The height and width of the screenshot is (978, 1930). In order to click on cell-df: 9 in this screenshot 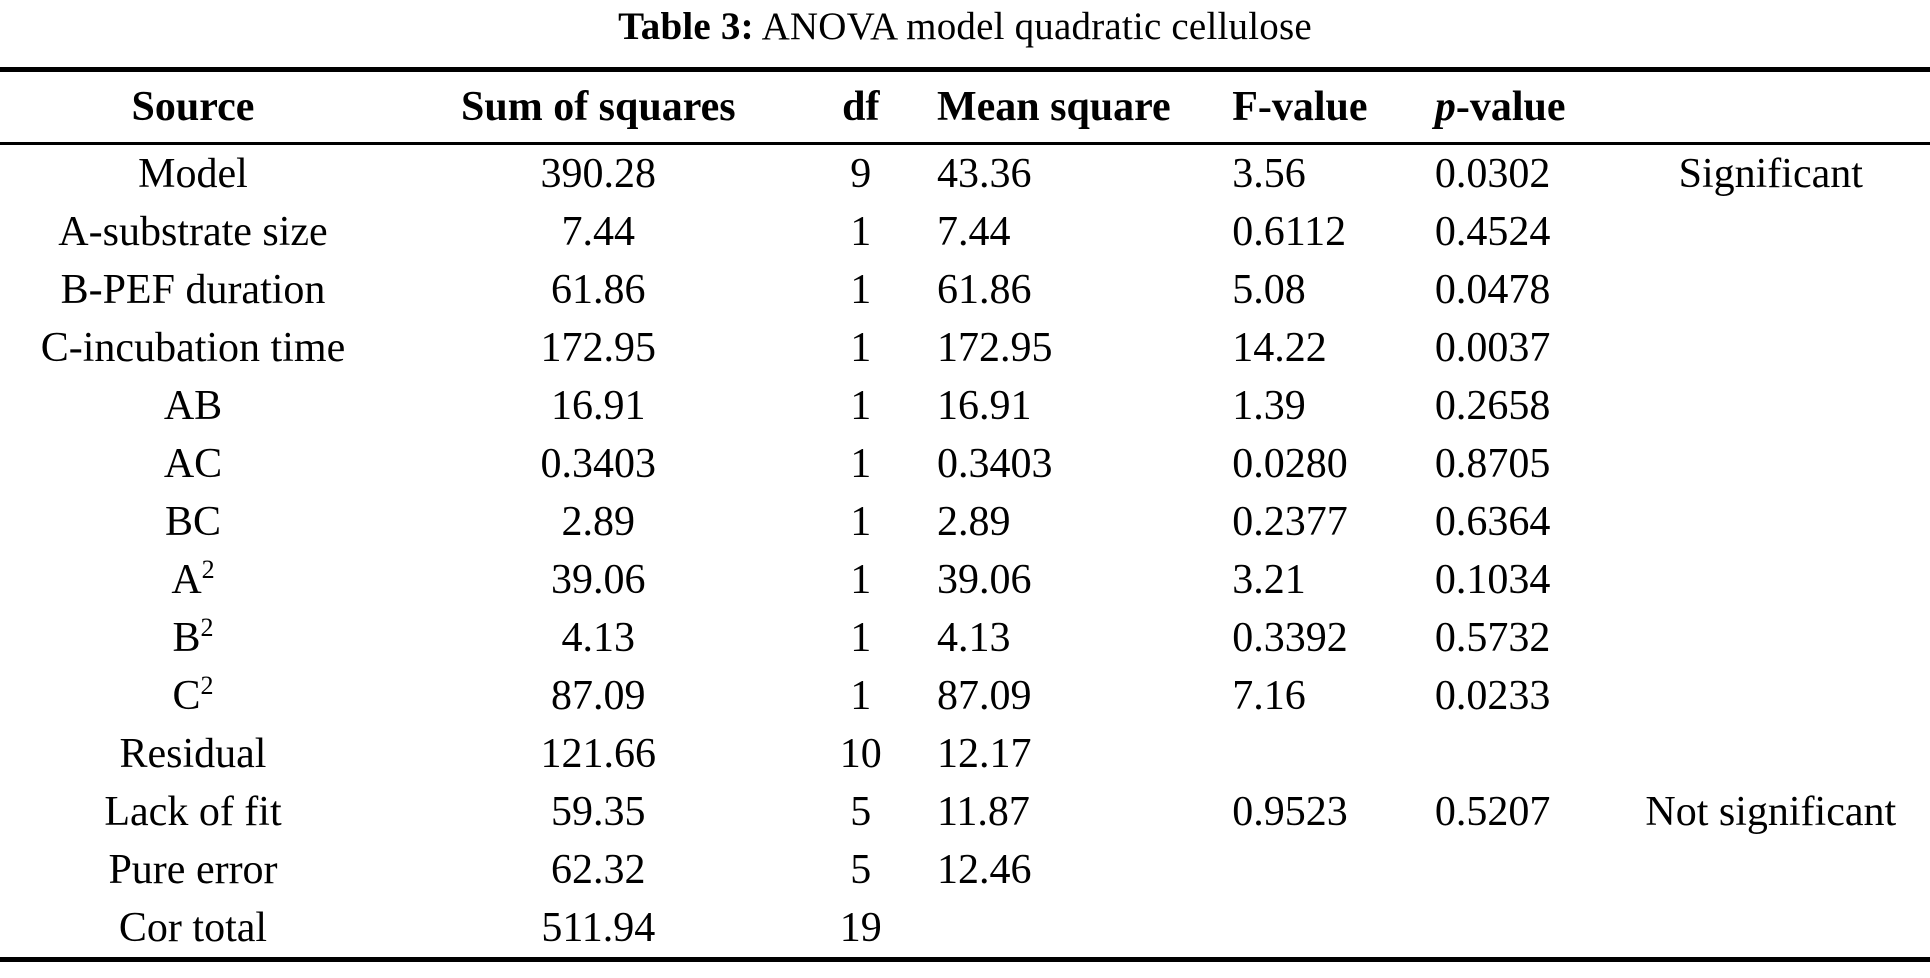, I will do `click(861, 174)`.